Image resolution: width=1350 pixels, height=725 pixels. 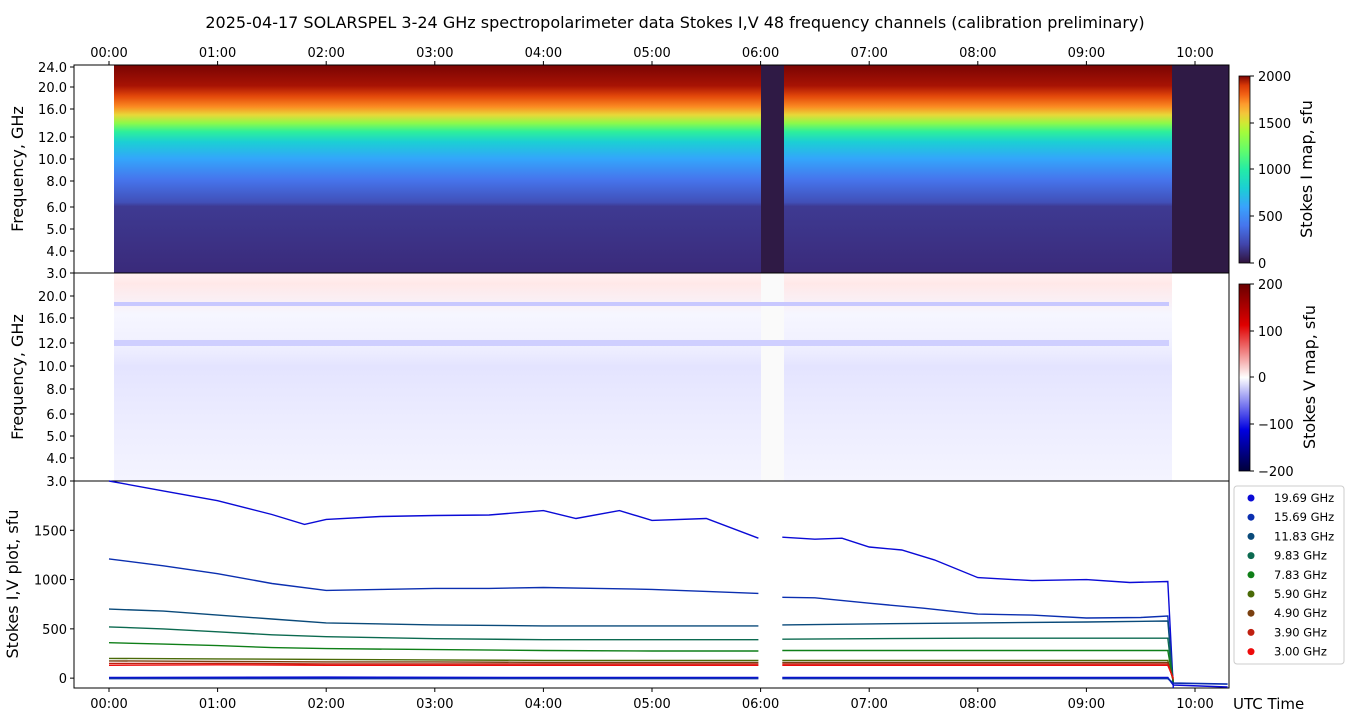 What do you see at coordinates (641, 304) in the screenshot?
I see `stokes-v-band` at bounding box center [641, 304].